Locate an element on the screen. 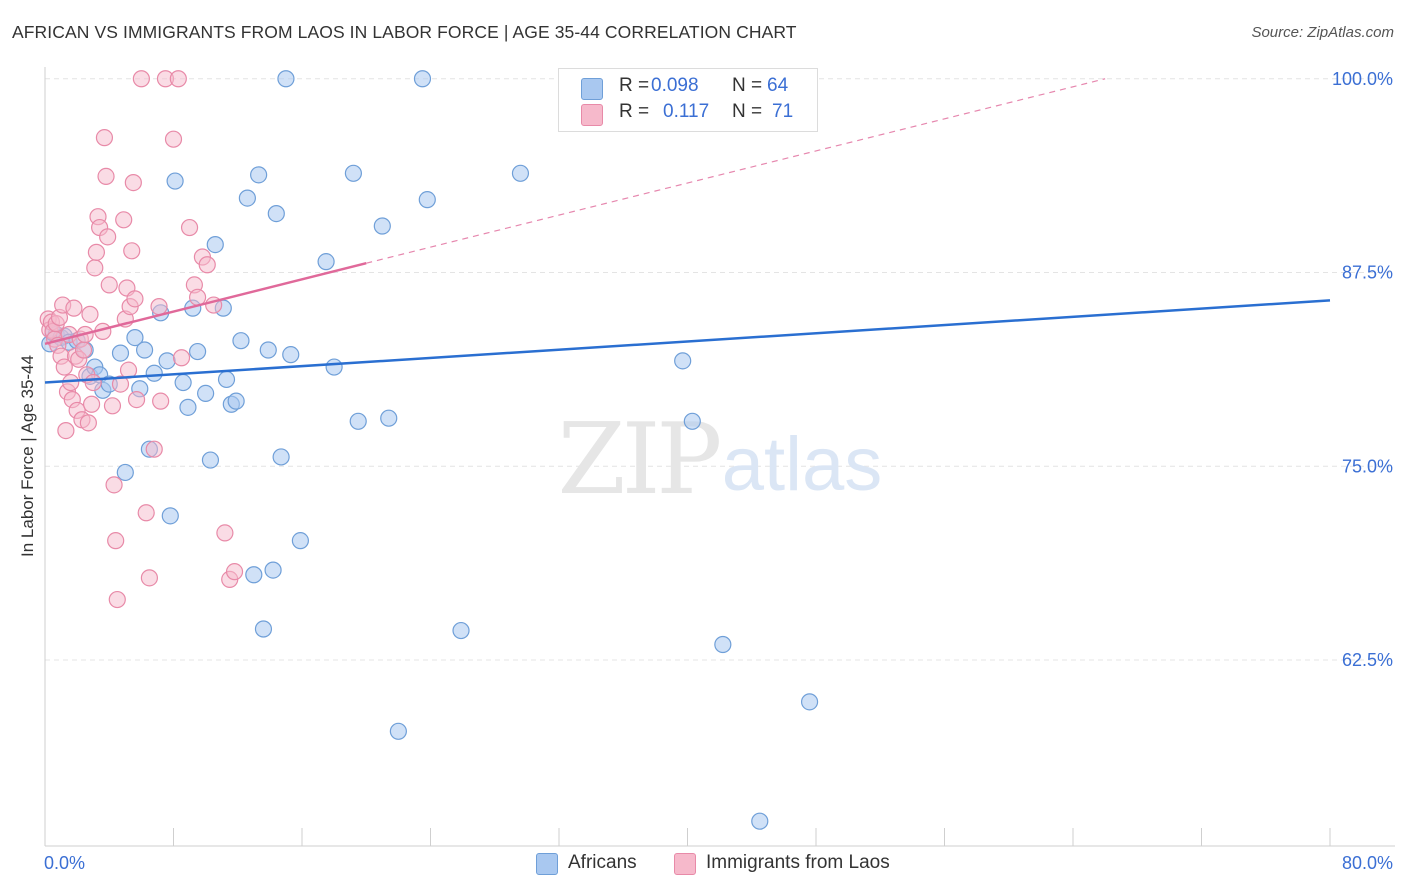 The width and height of the screenshot is (1406, 892). laos-points is located at coordinates (141, 339).